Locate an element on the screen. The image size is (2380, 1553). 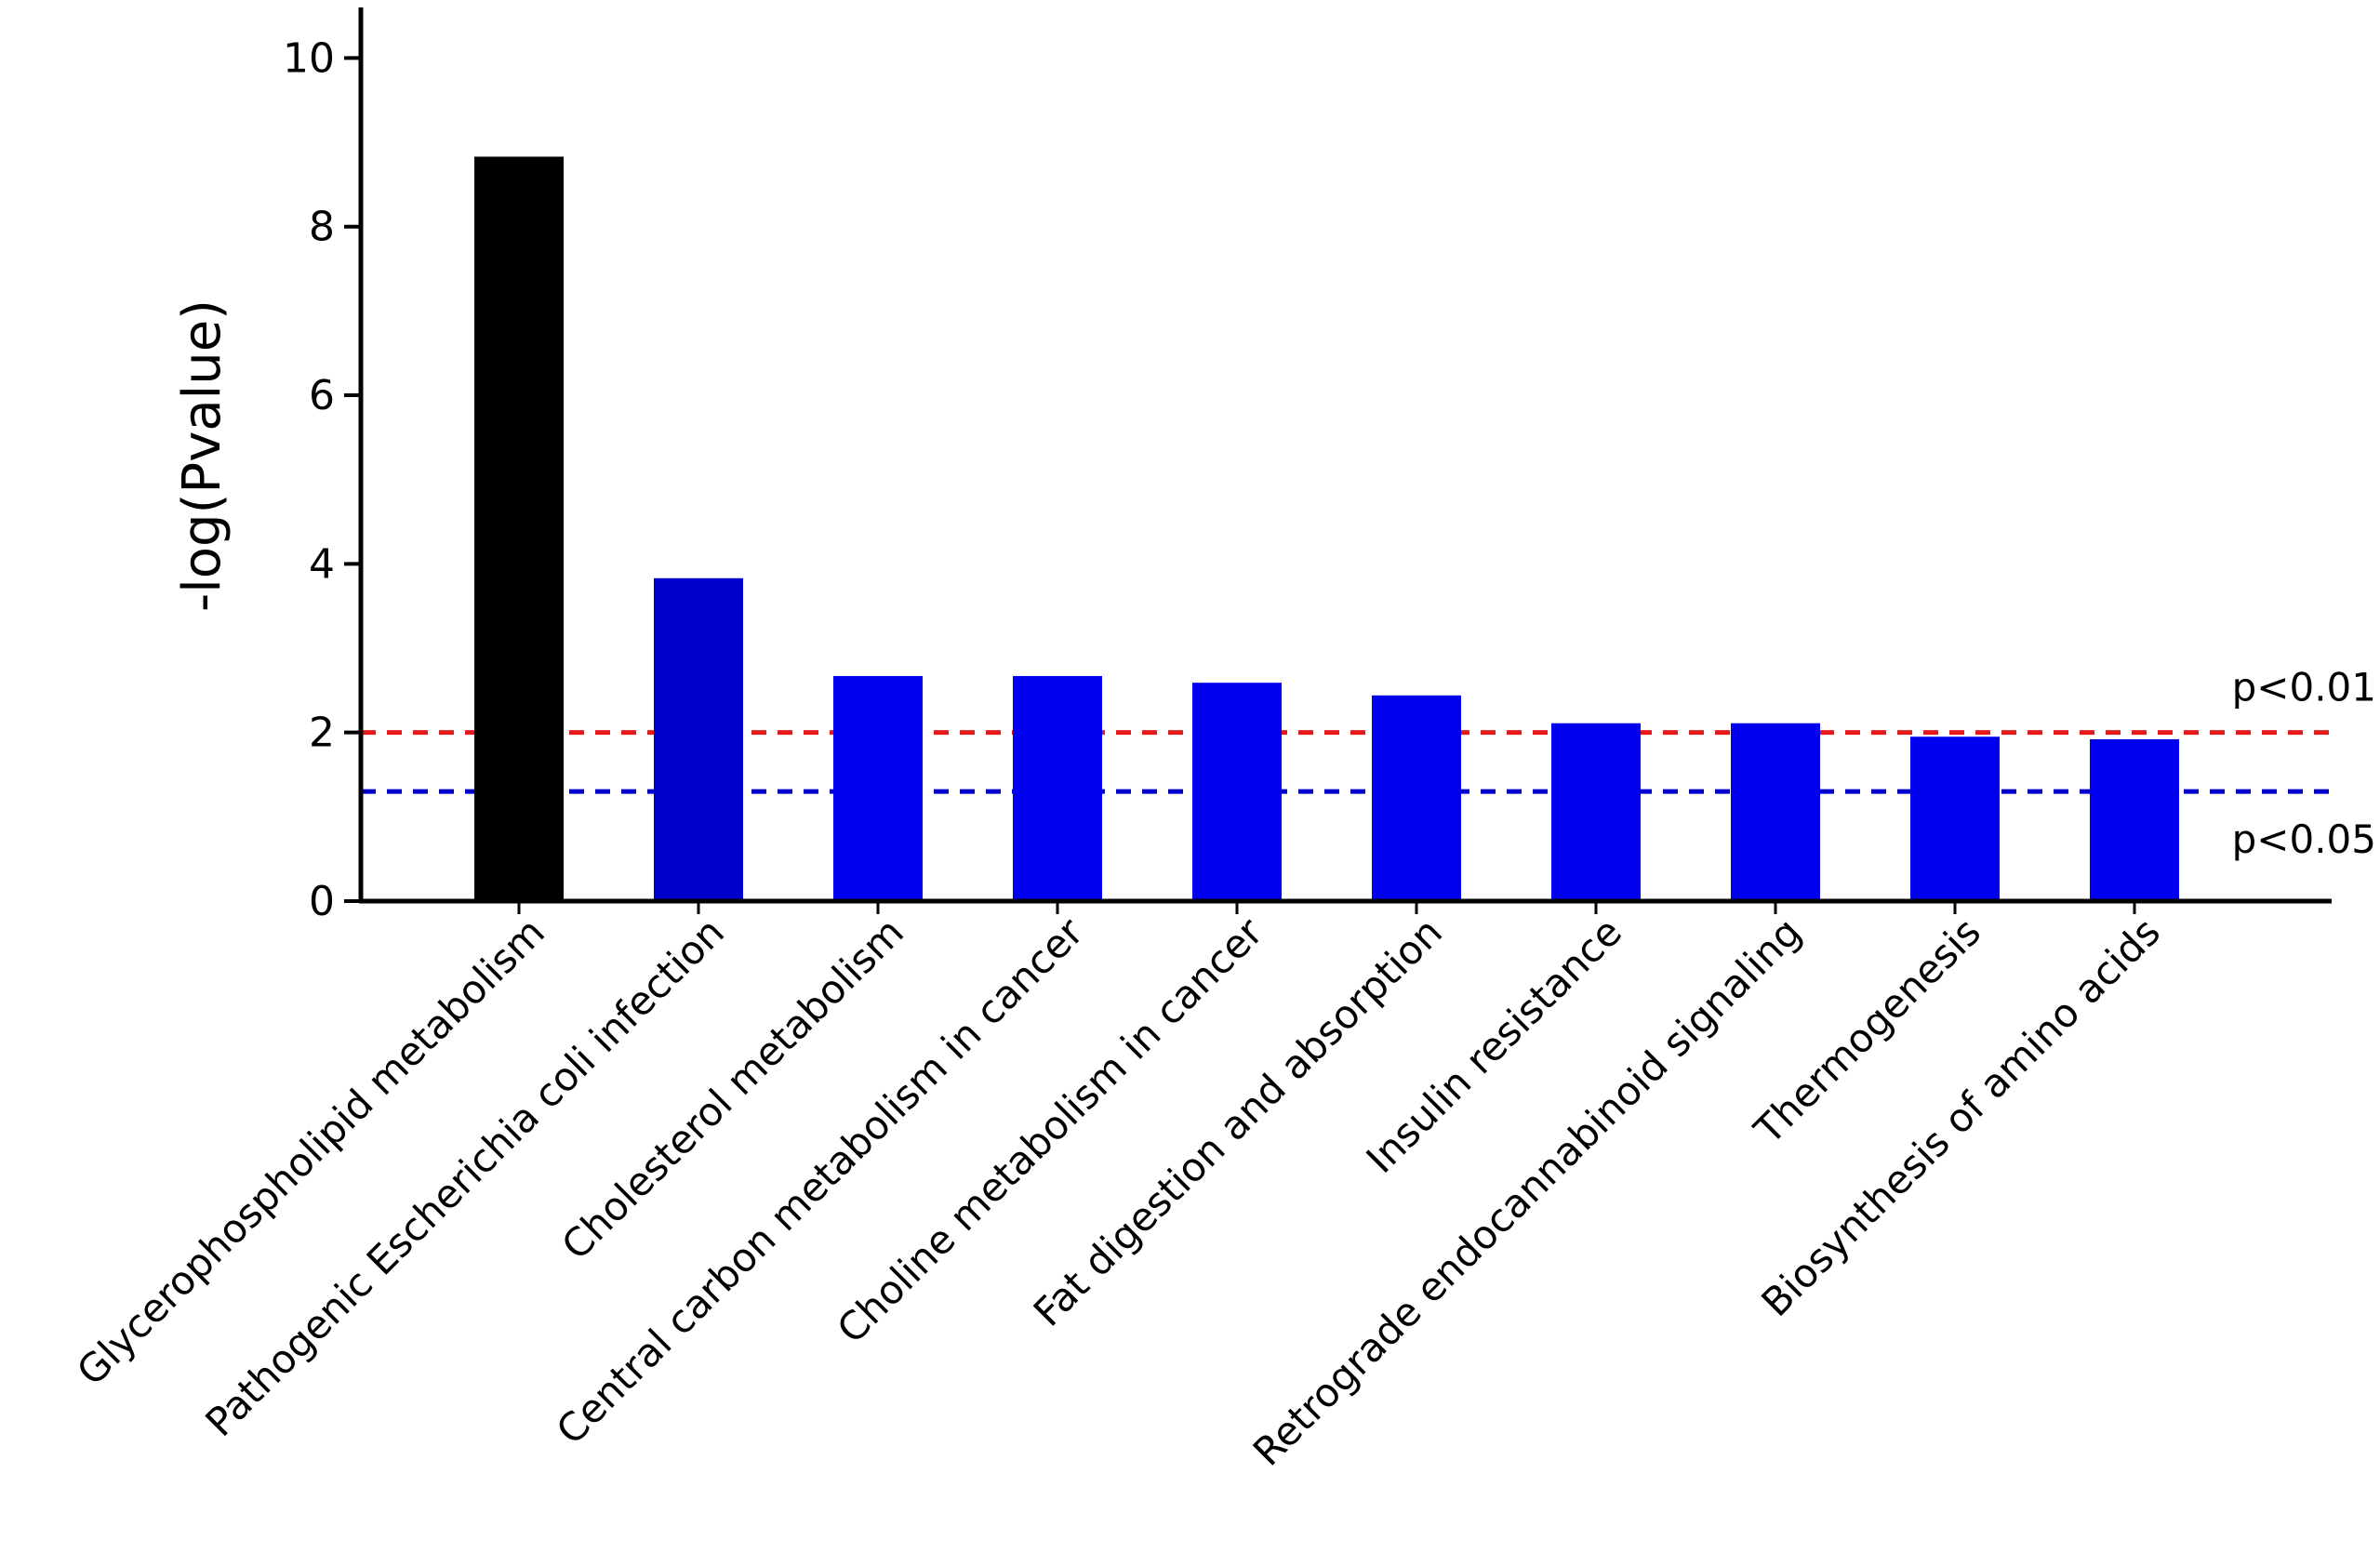
x-category-label: Cholesterol metabolism is located at coordinates (732, 1088).